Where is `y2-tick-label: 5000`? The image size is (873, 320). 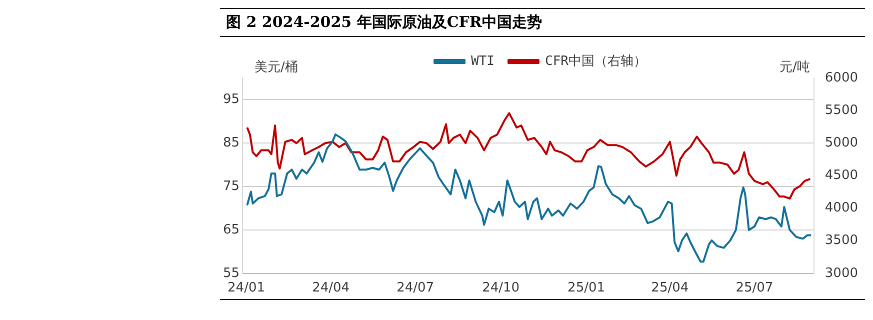 y2-tick-label: 5000 is located at coordinates (841, 143).